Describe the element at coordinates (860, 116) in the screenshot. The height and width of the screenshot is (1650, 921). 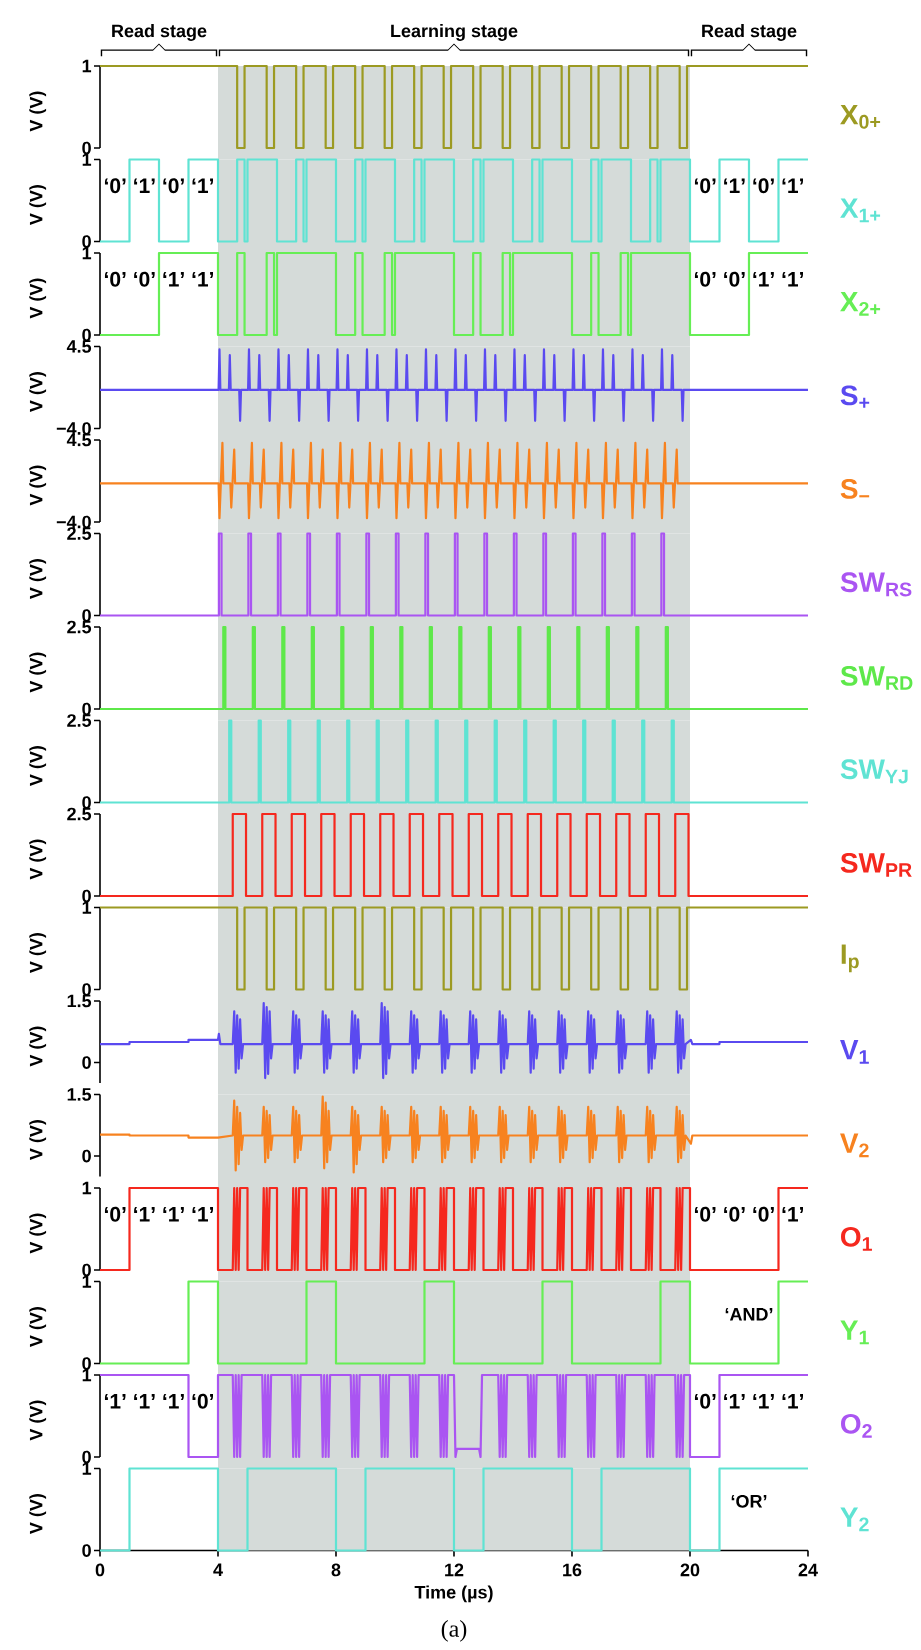
I see `series-label: X$_{0+}$` at that location.